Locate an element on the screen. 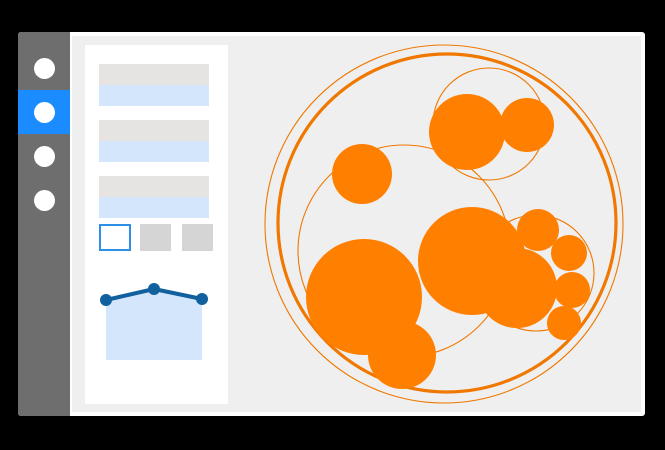 This screenshot has height=450, width=665. button-row is located at coordinates (156, 237).